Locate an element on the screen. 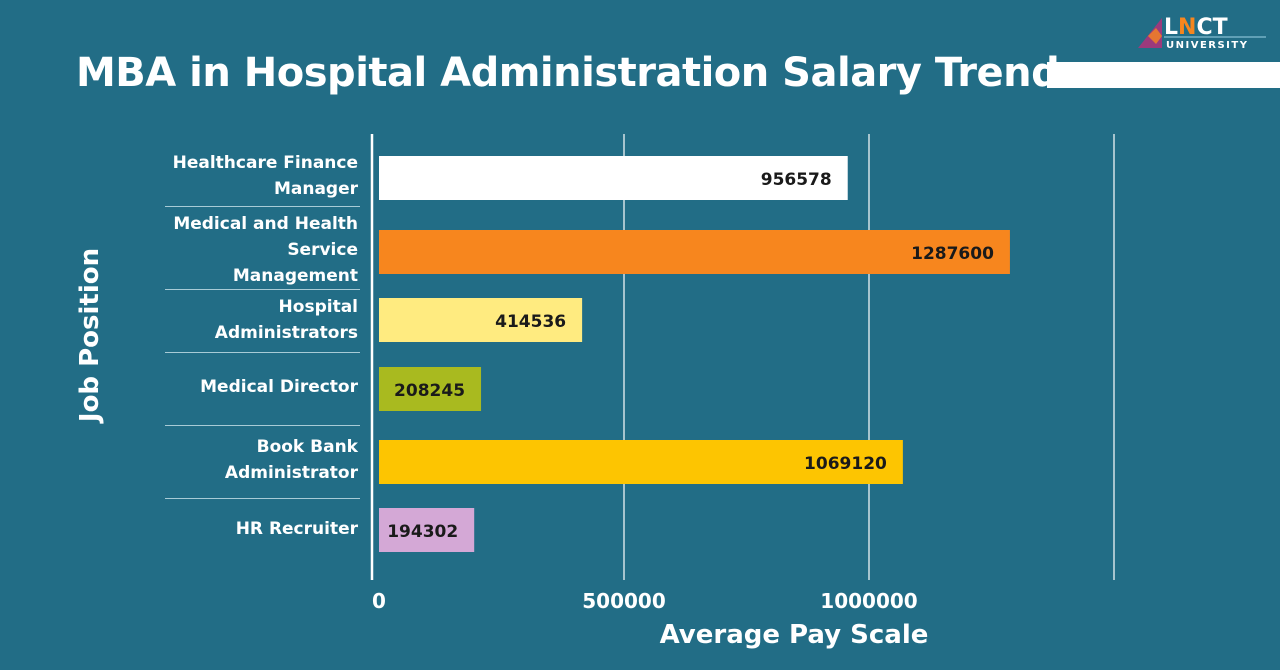 This screenshot has height=670, width=1280. x-tick-label: 1000000 is located at coordinates (868, 601).